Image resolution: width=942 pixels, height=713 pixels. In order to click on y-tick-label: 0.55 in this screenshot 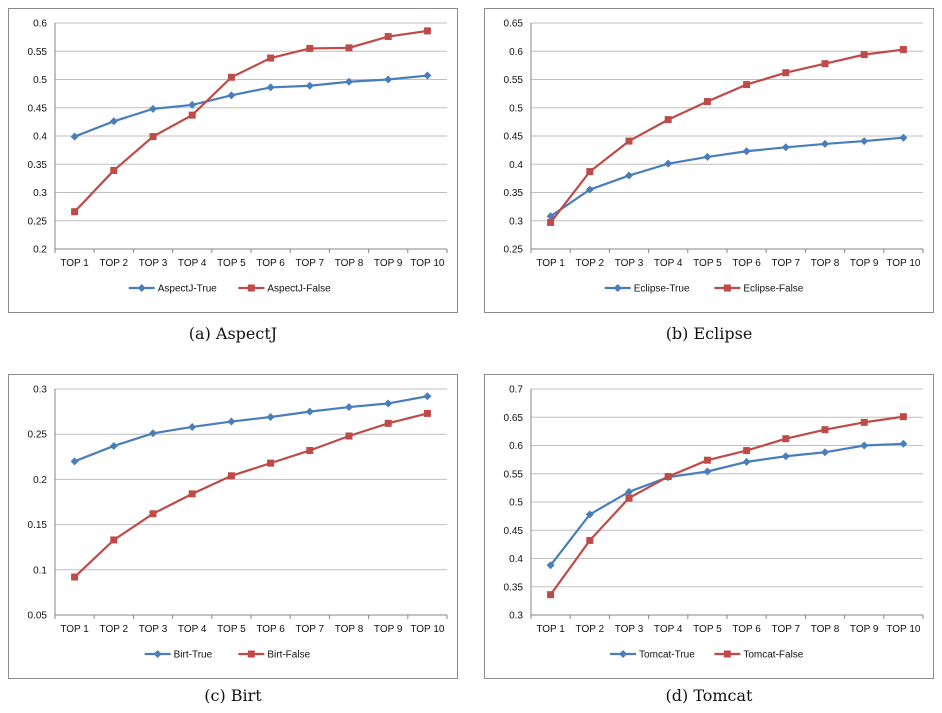, I will do `click(514, 80)`.